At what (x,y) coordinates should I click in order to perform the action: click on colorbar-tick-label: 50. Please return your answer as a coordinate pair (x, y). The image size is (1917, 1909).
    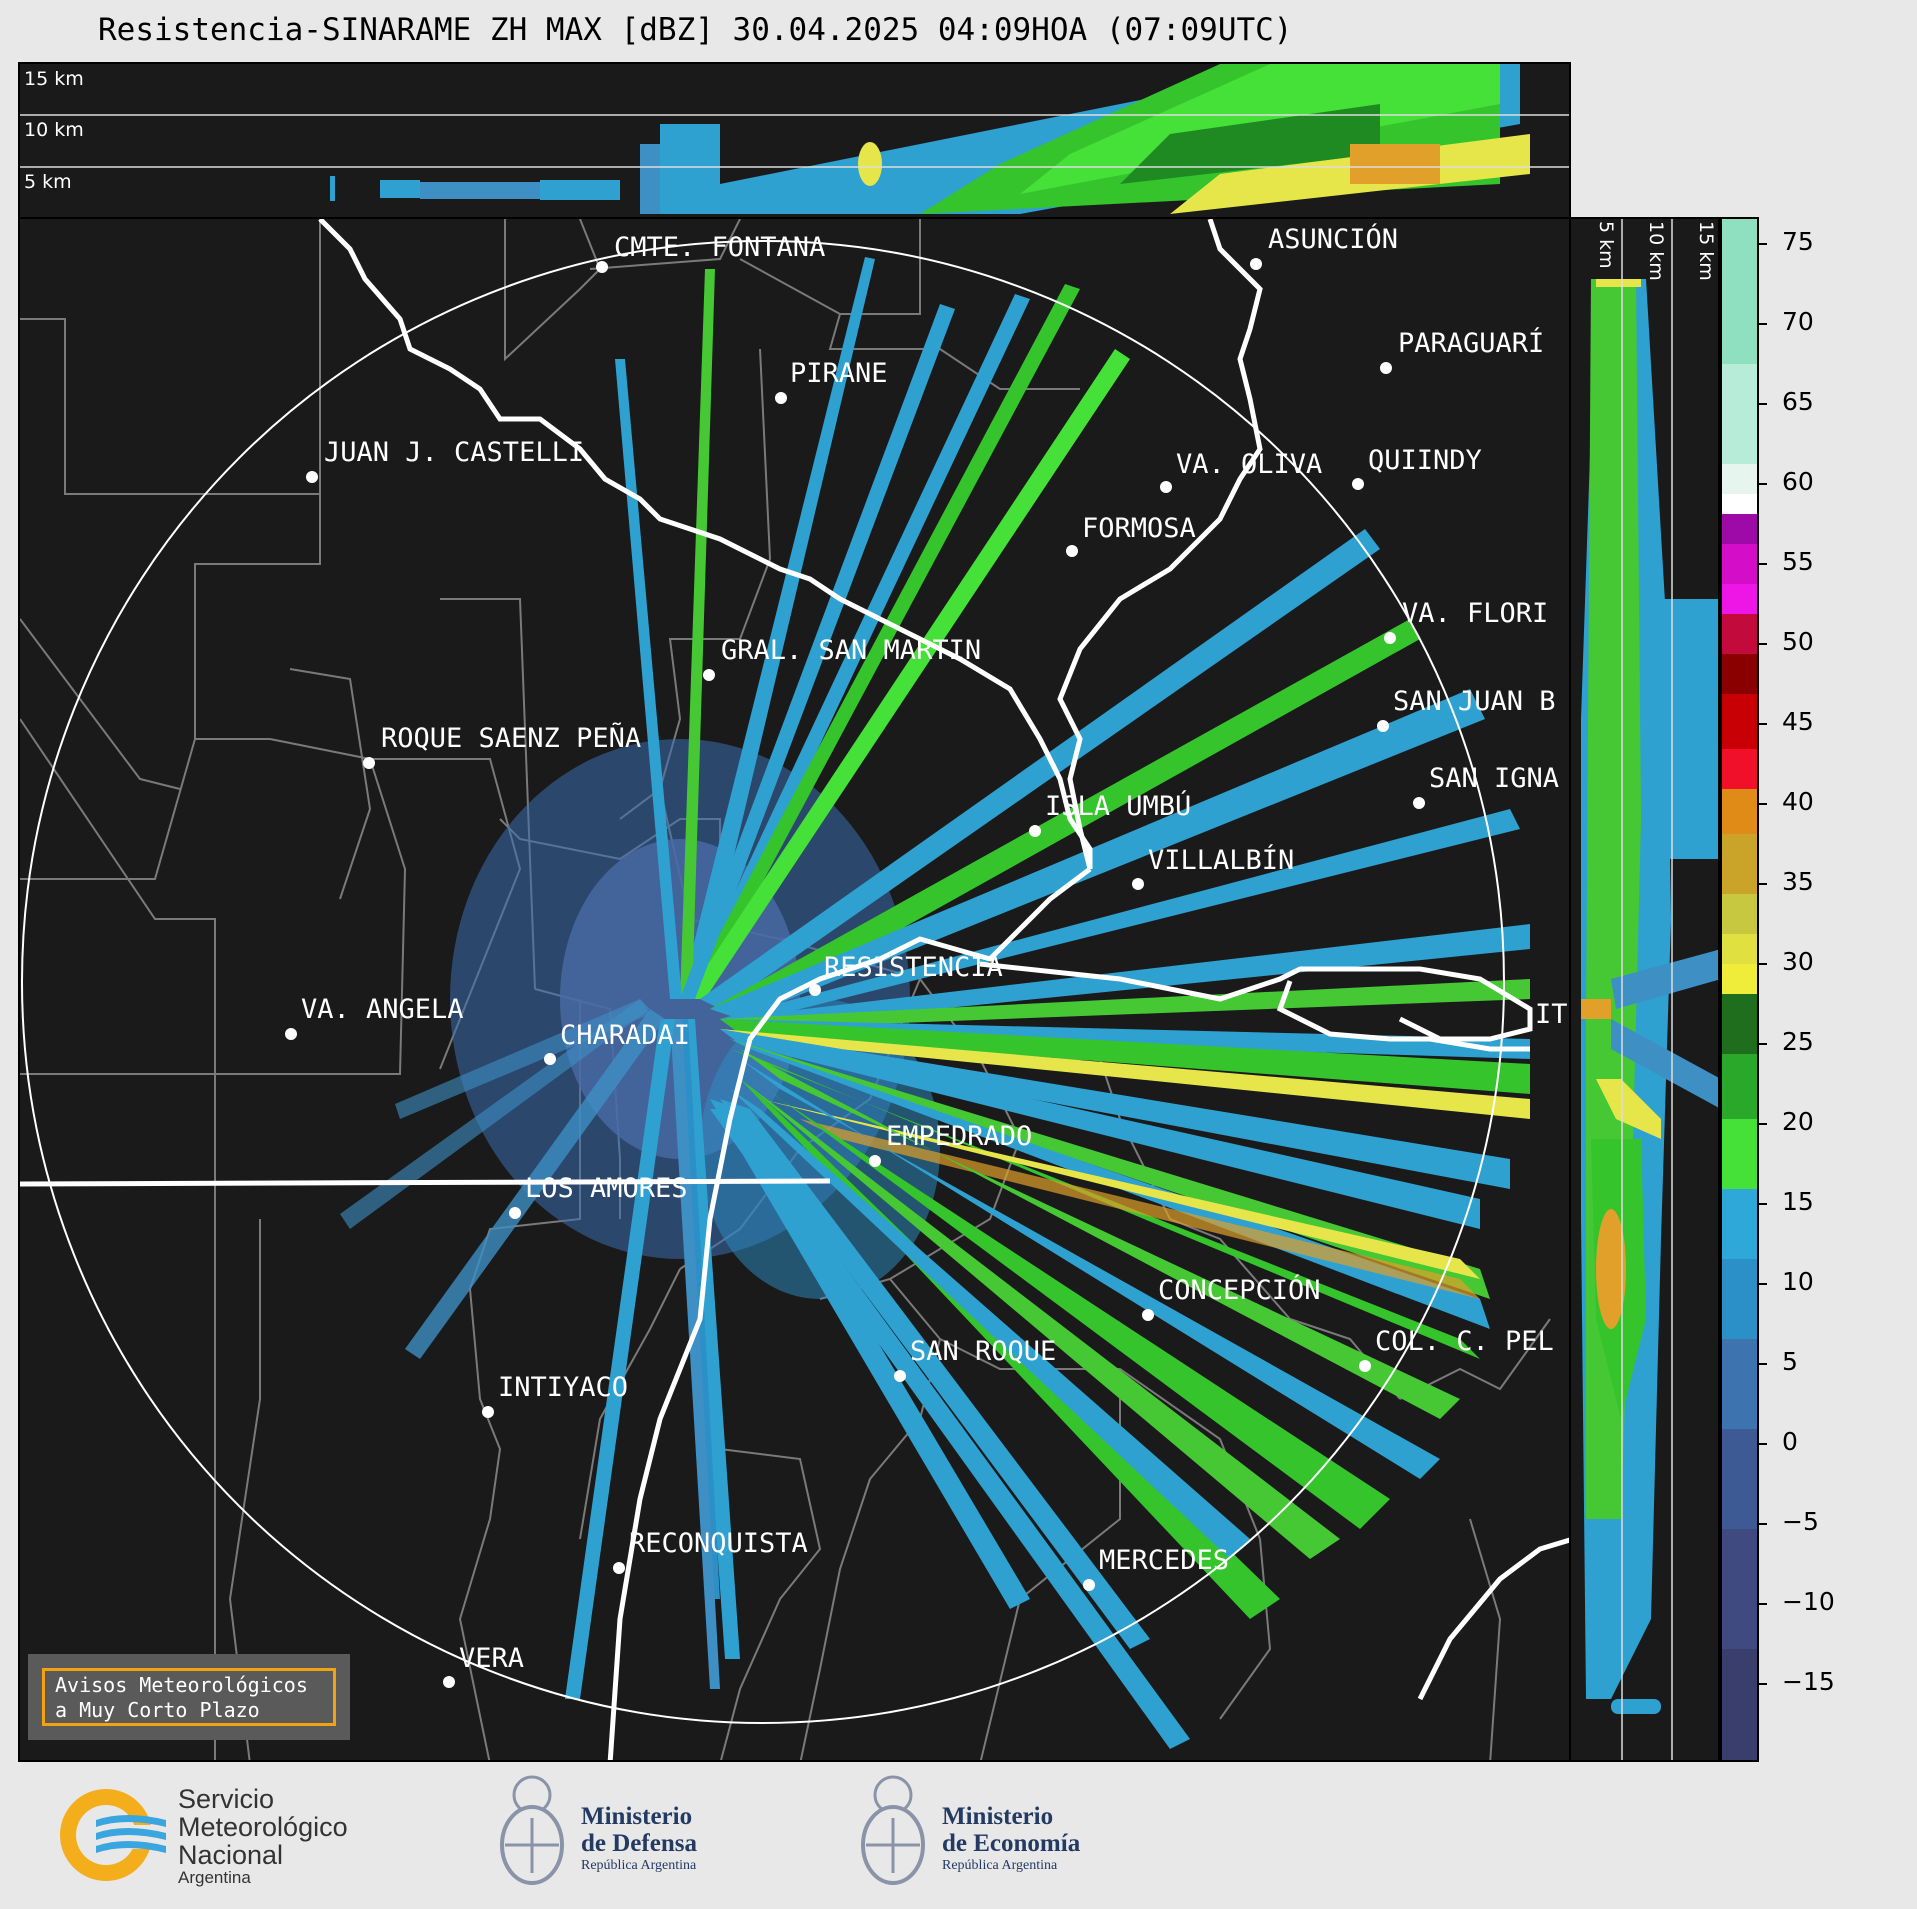
    Looking at the image, I should click on (1798, 641).